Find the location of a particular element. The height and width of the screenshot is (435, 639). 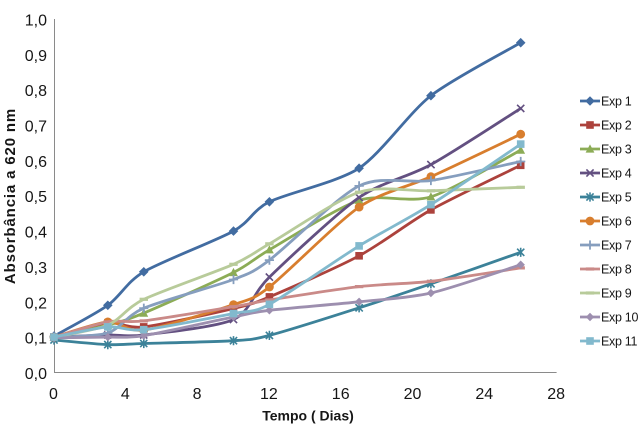

svg-text: Exp 10 is located at coordinates (619, 318).